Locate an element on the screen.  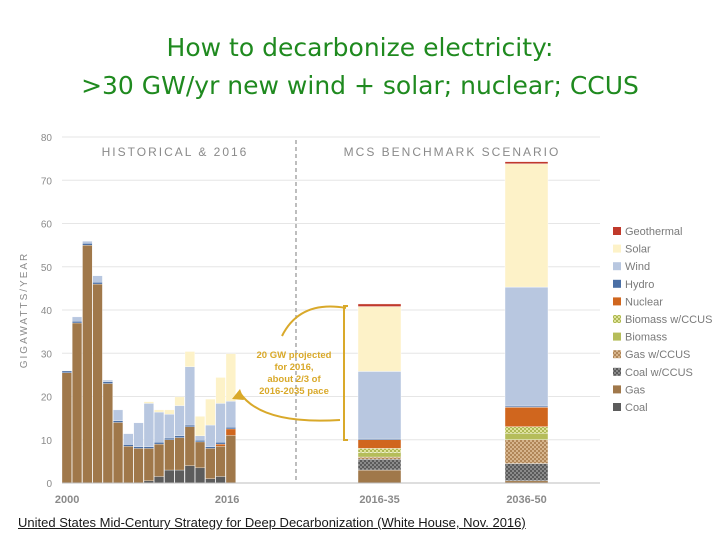
x-tick-label: 2016 is located at coordinates (227, 500).